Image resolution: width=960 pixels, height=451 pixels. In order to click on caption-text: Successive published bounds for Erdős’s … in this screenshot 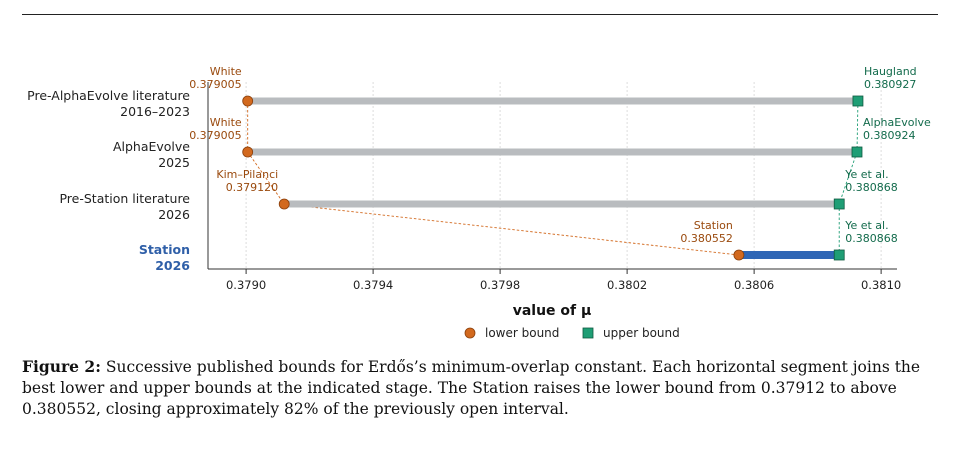, I will do `click(471, 388)`.